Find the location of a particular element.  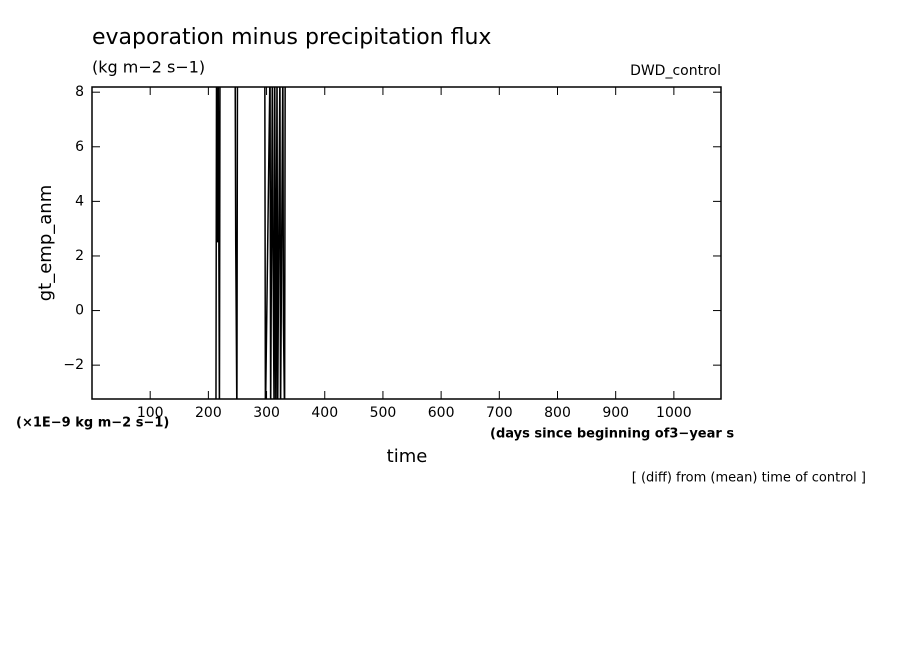

x-tick-label: 400 is located at coordinates (324, 413).